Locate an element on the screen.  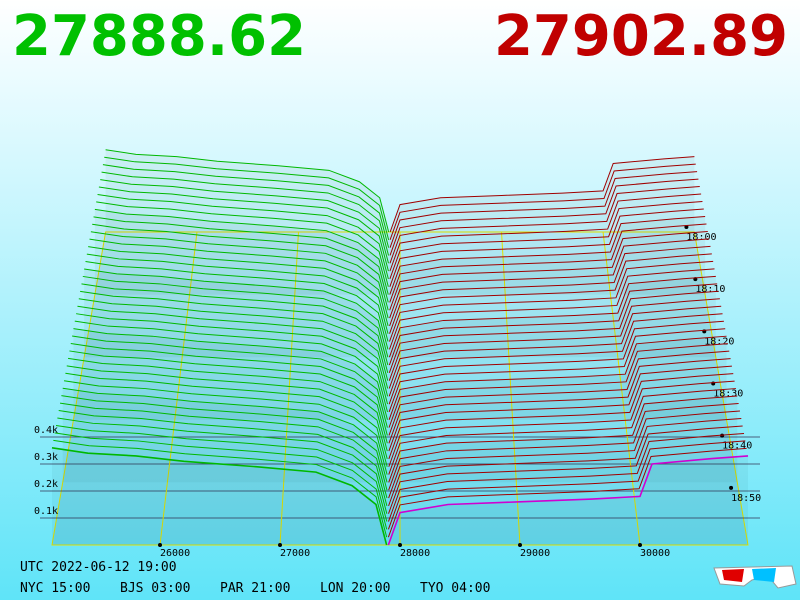
price-tick-label: 26000 is located at coordinates (175, 553).